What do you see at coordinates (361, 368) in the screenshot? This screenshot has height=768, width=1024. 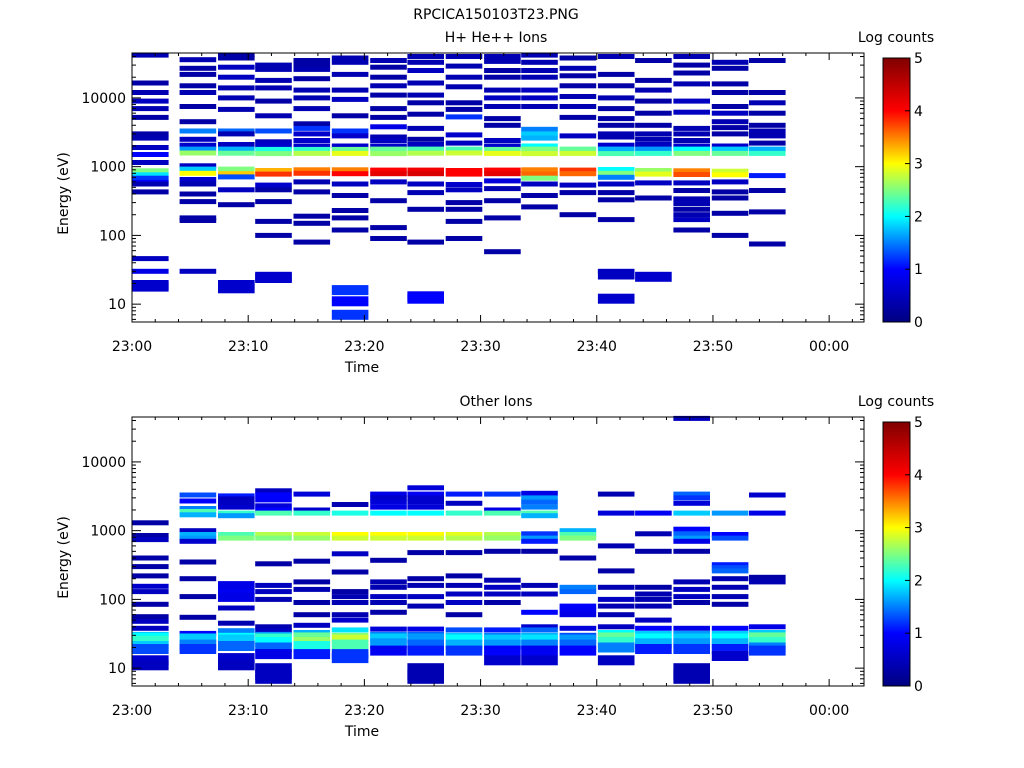 I see `x-axis-label: Time` at bounding box center [361, 368].